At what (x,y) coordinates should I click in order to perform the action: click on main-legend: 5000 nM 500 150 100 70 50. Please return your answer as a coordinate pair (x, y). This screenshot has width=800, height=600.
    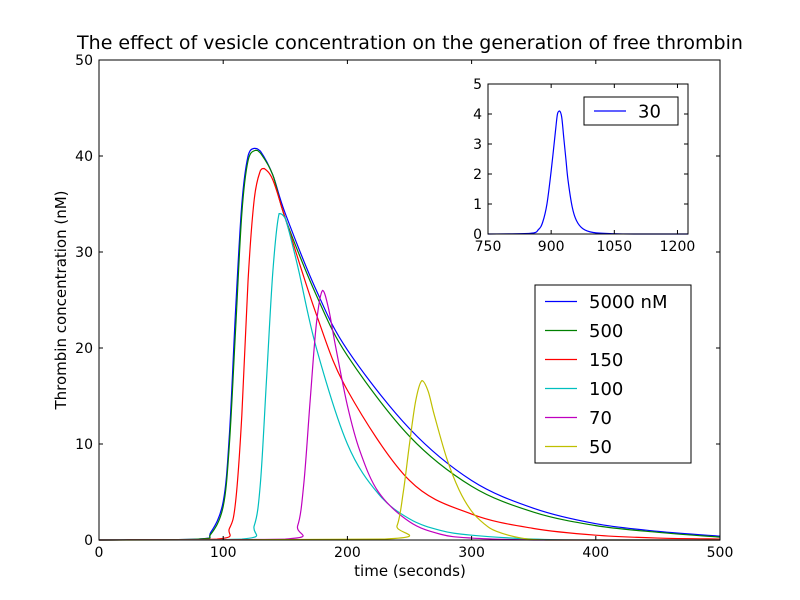
    Looking at the image, I should click on (613, 374).